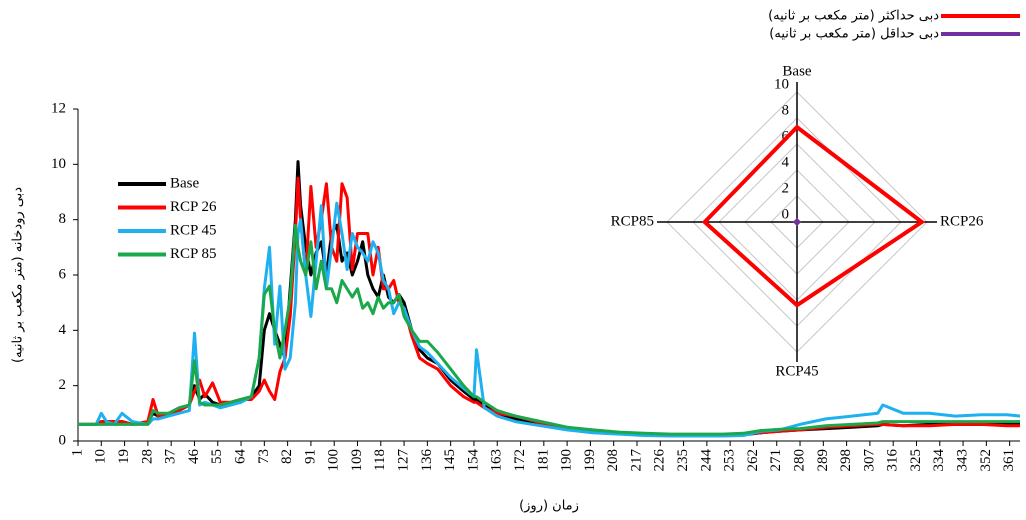 This screenshot has height=520, width=1026. What do you see at coordinates (636, 460) in the screenshot?
I see `x-tick-label: 217` at bounding box center [636, 460].